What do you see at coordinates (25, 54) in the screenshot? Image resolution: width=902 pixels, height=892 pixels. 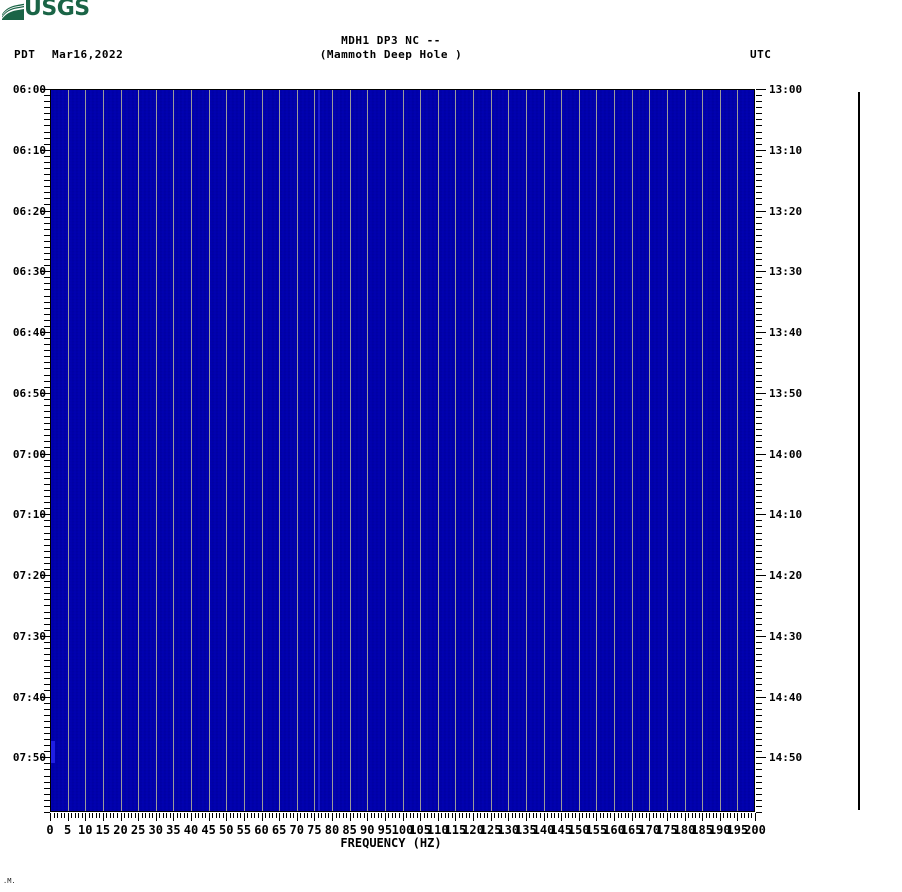 I see `timezone-label-left: PDT` at bounding box center [25, 54].